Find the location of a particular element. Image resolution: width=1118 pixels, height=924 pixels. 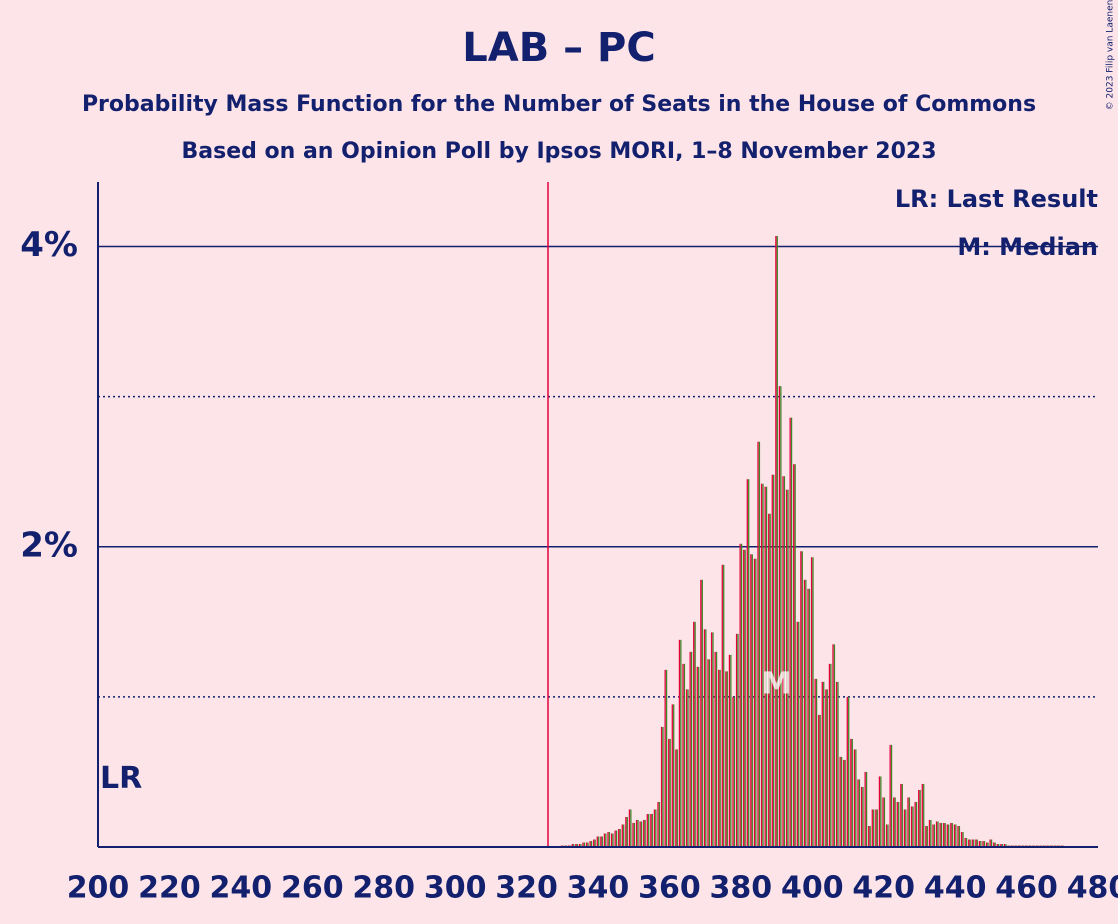

y-tick-label: 4% is located at coordinates (49, 245).